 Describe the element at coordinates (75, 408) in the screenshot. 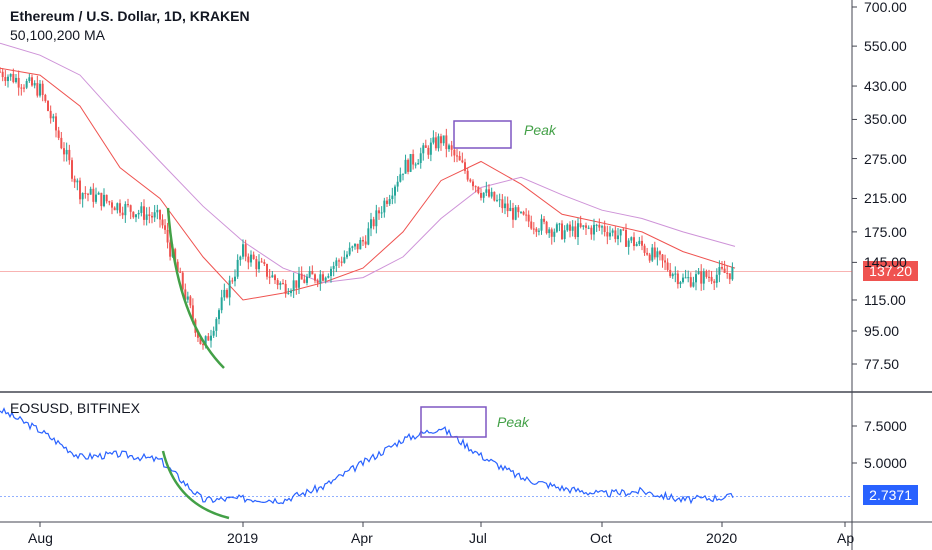

I see `lower-panel-label: EOSUSD, BITFINEX` at that location.